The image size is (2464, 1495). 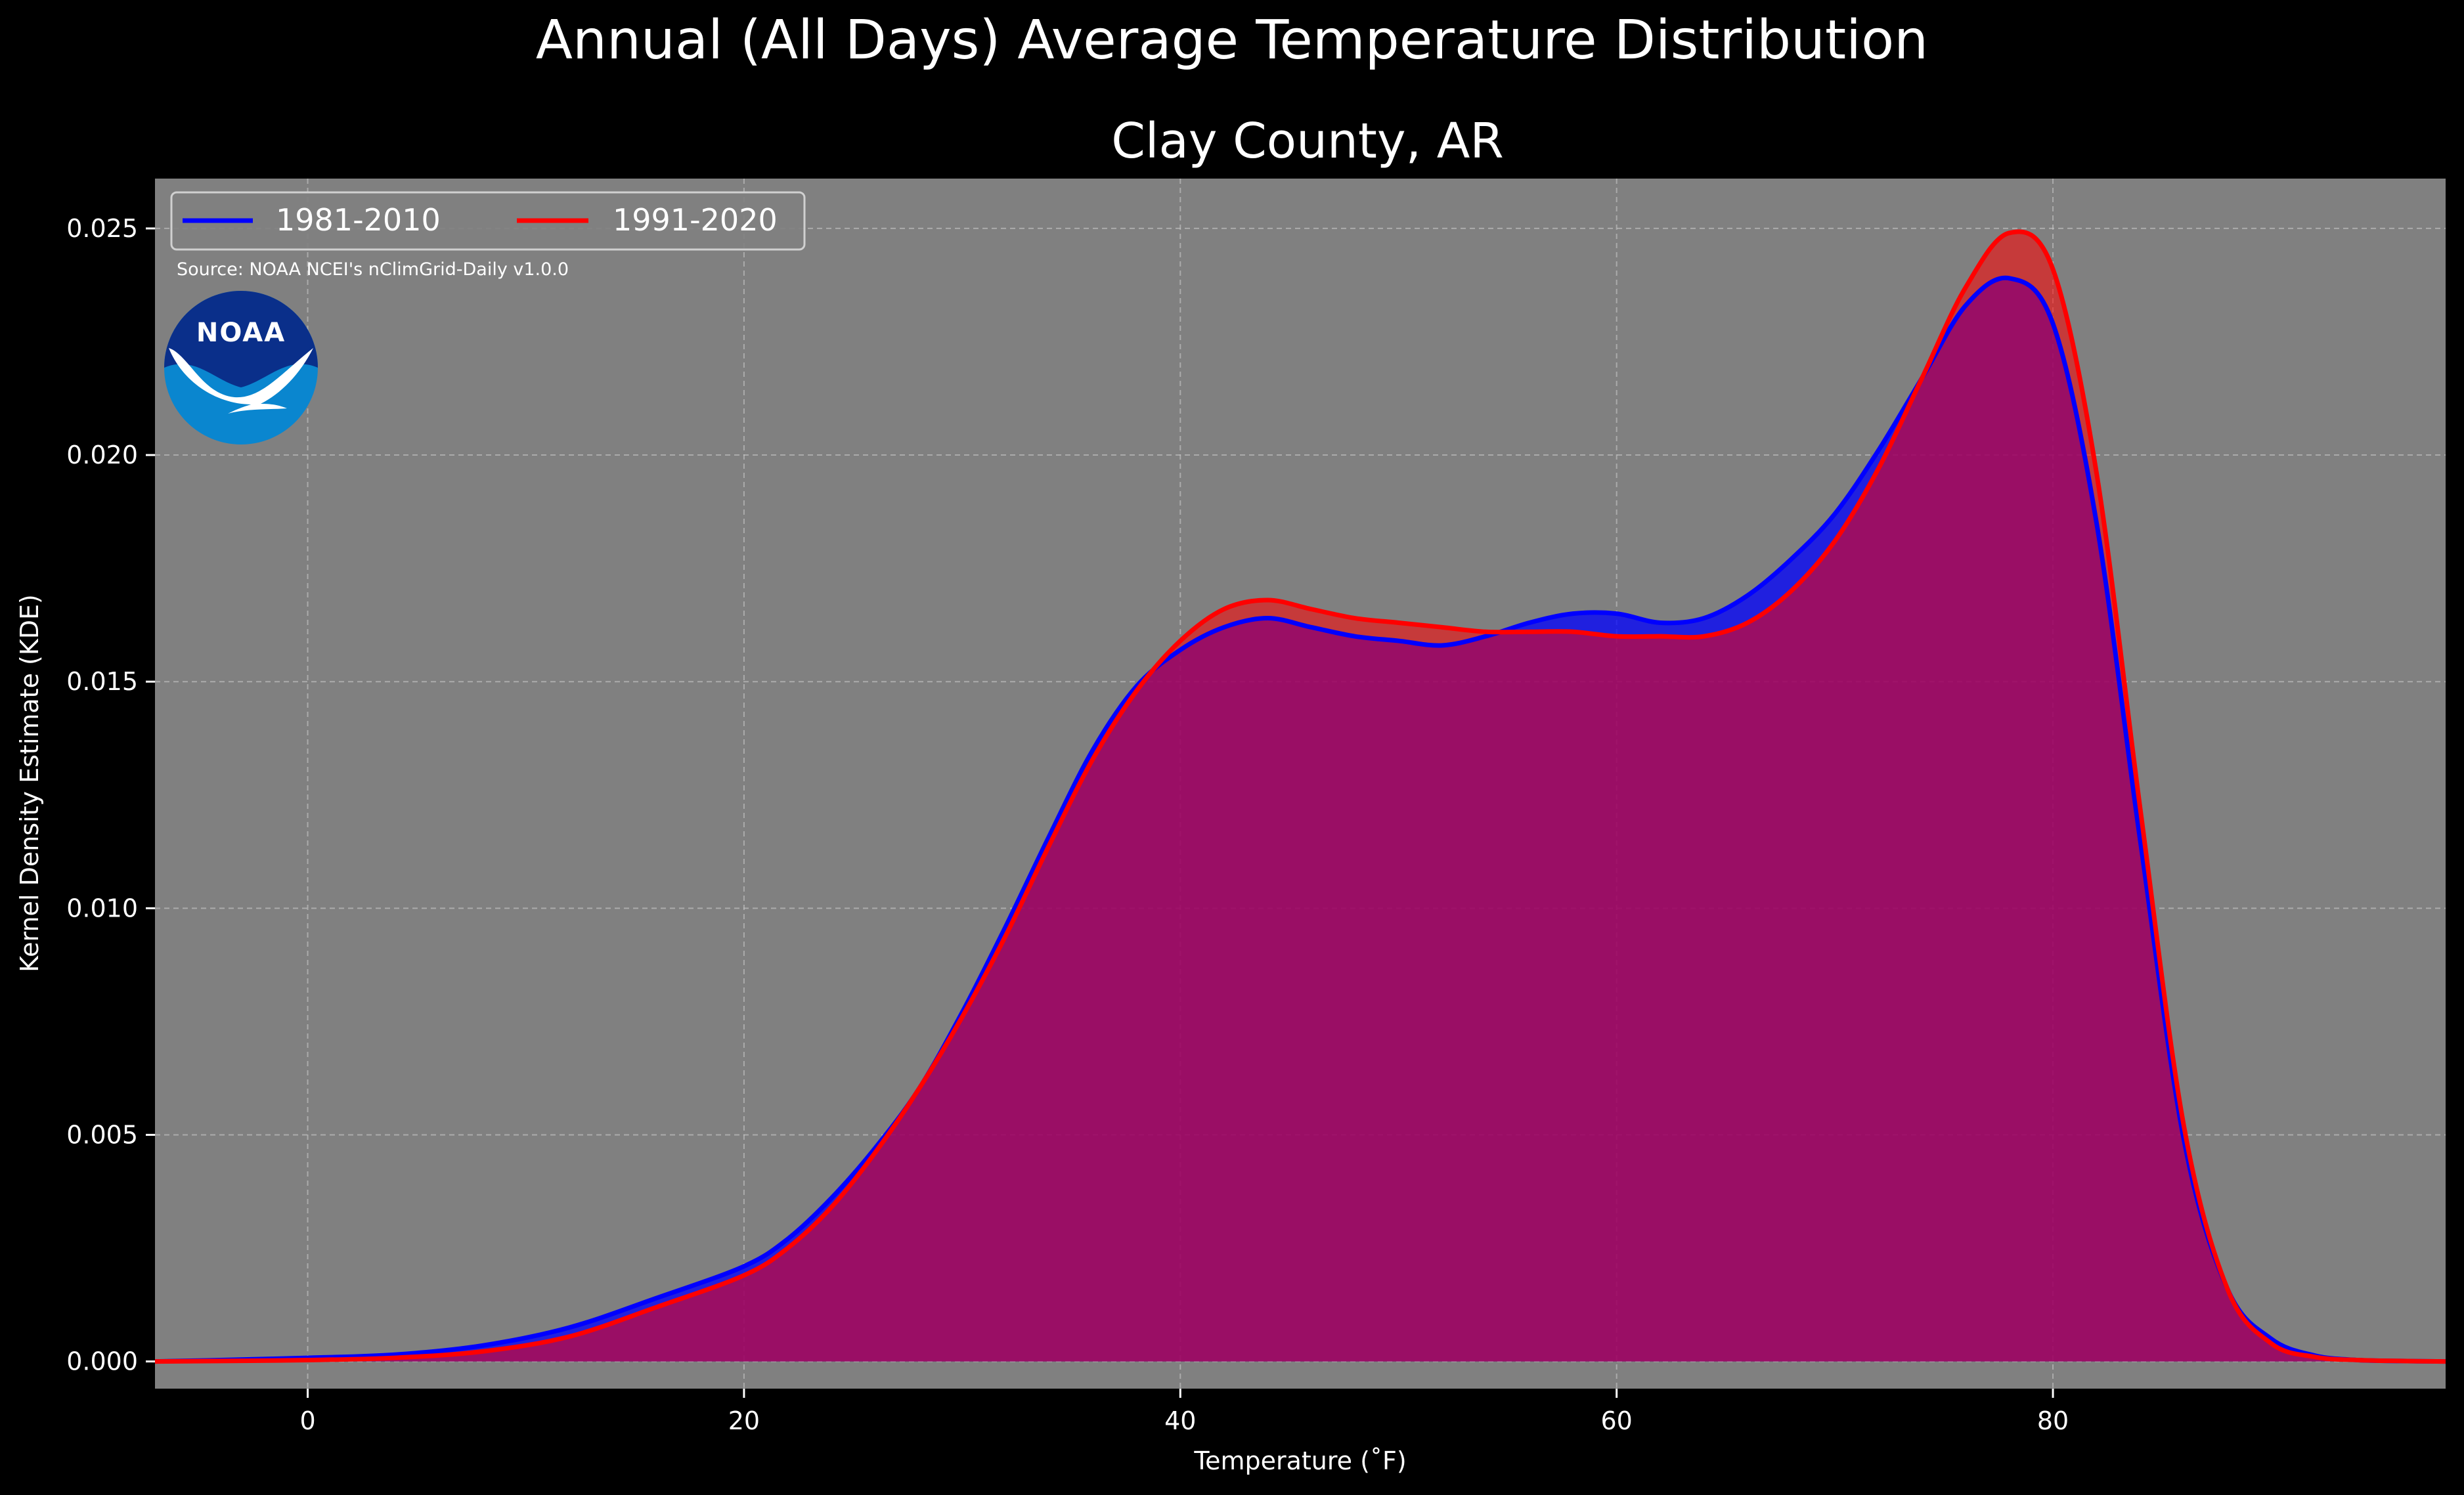 I want to click on y-tick-label: 0.010, so click(x=102, y=908).